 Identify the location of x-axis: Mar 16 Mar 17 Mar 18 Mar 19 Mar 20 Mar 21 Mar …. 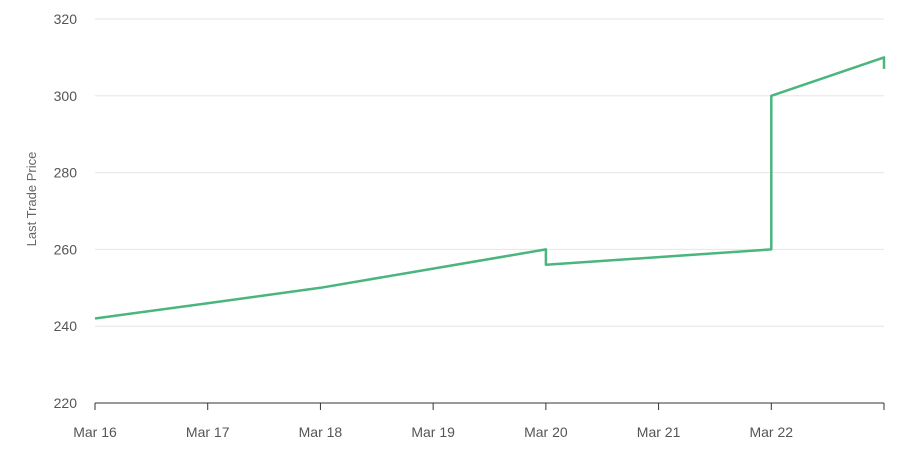
(479, 421).